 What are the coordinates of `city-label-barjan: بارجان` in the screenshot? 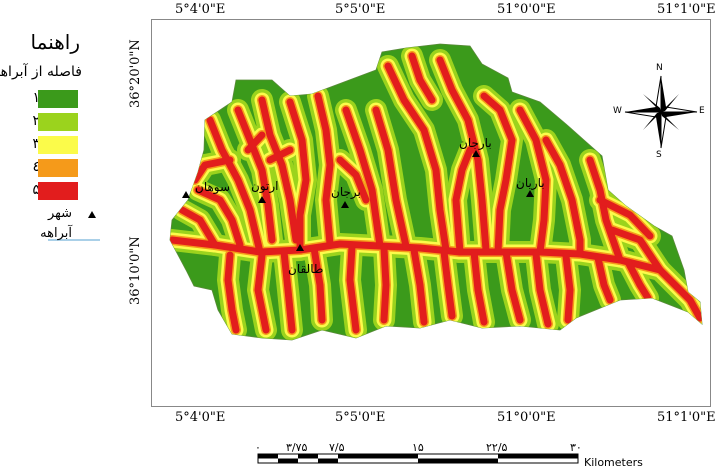 It's located at (475, 143).